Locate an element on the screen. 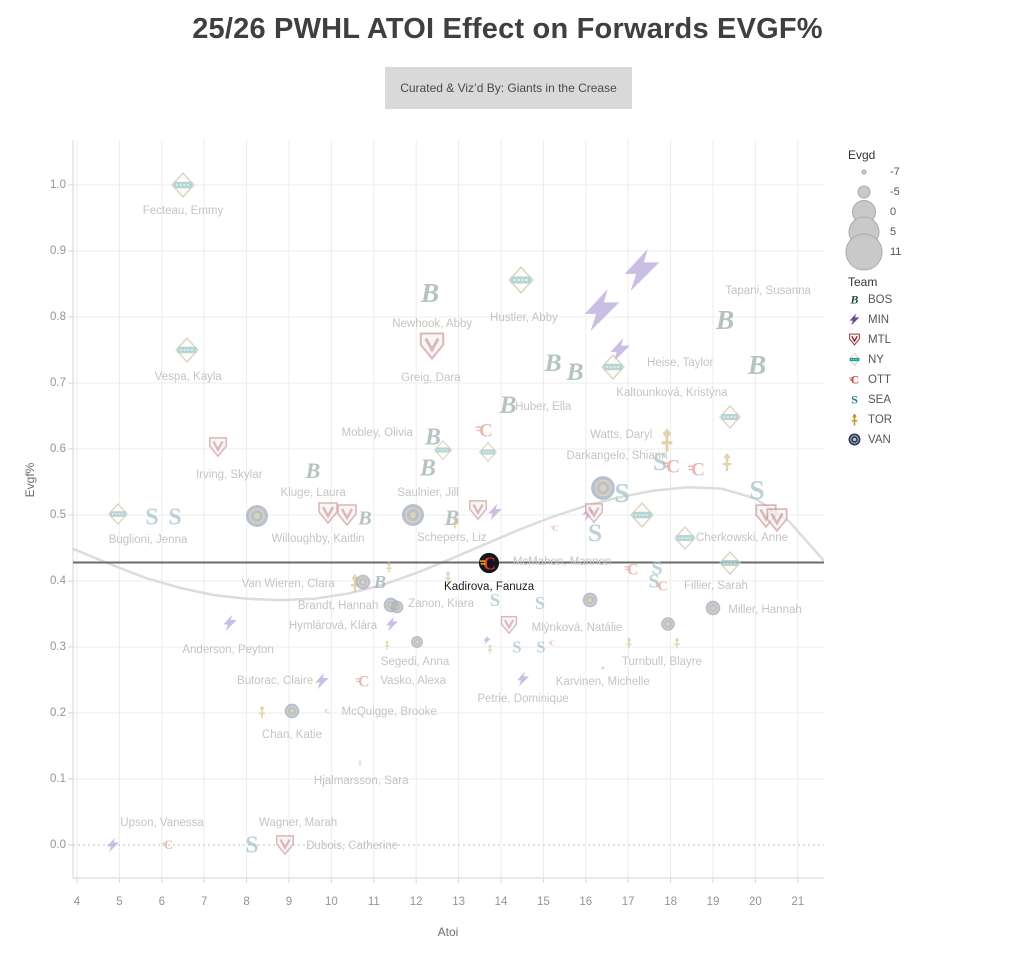  team-legend-item-sea: S SEA is located at coordinates (869, 399).